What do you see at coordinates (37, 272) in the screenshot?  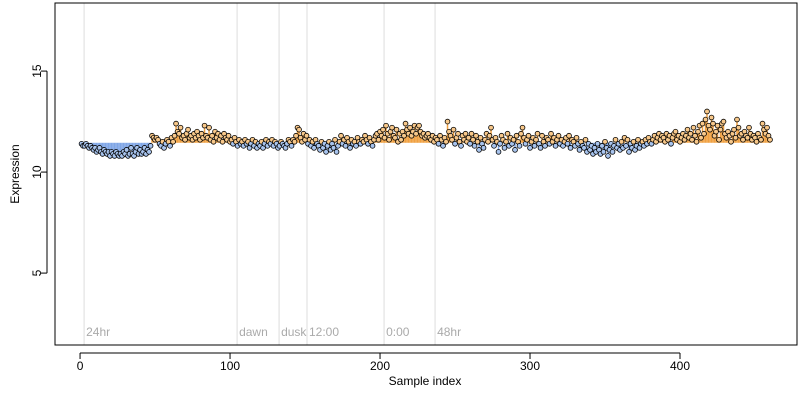 I see `y-tick-label: 5` at bounding box center [37, 272].